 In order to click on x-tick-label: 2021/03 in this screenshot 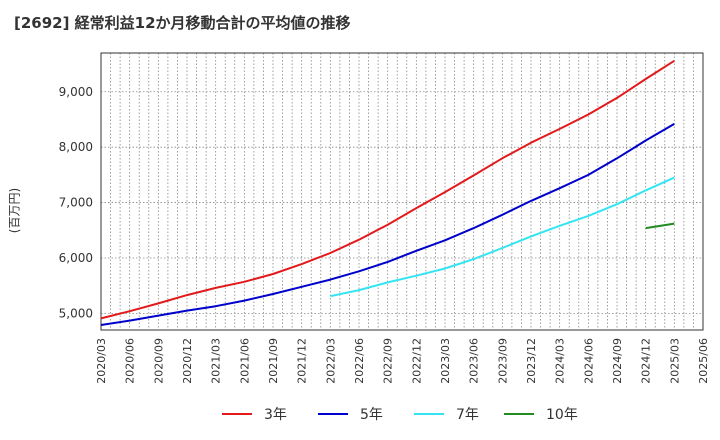, I will do `click(216, 361)`.